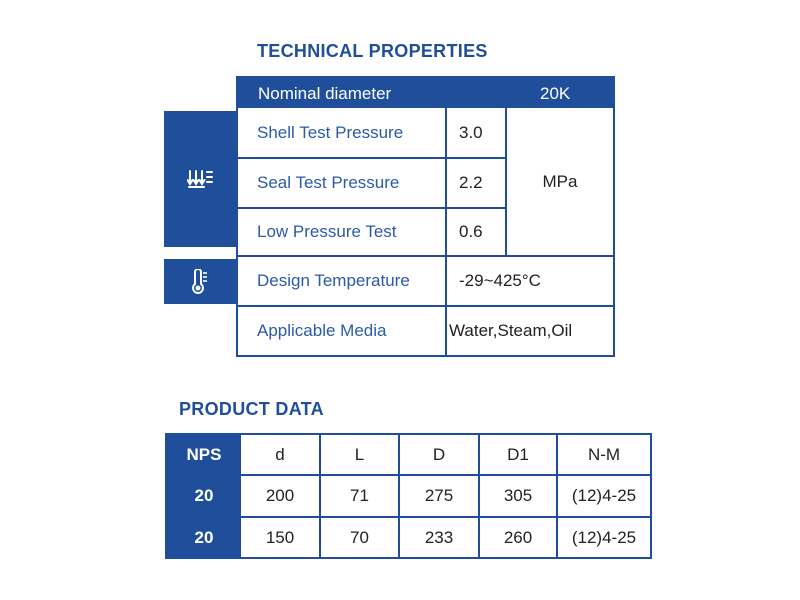  What do you see at coordinates (518, 454) in the screenshot?
I see `column-header-d1: D1` at bounding box center [518, 454].